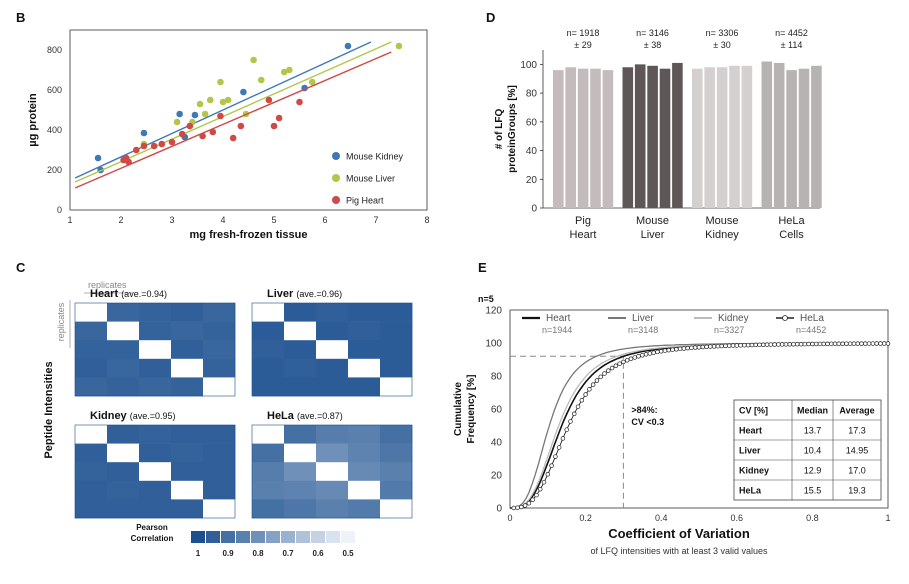 The image size is (909, 584). I want to click on group-name-line1: HeLa, so click(791, 221).